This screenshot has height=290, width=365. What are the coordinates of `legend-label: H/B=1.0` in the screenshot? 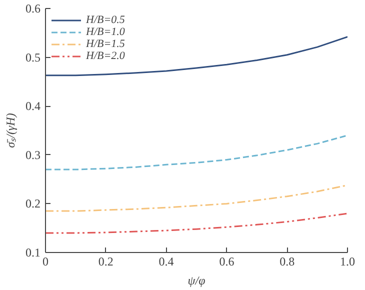 It's located at (105, 32).